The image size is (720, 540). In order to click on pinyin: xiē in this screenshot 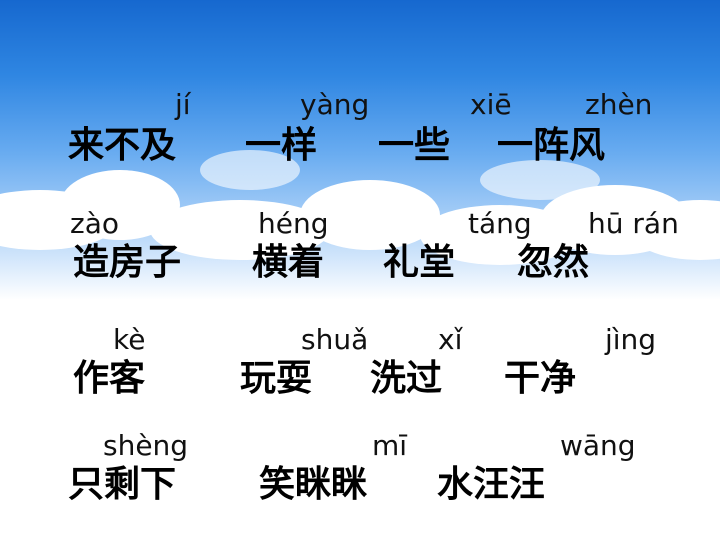, I will do `click(491, 104)`.